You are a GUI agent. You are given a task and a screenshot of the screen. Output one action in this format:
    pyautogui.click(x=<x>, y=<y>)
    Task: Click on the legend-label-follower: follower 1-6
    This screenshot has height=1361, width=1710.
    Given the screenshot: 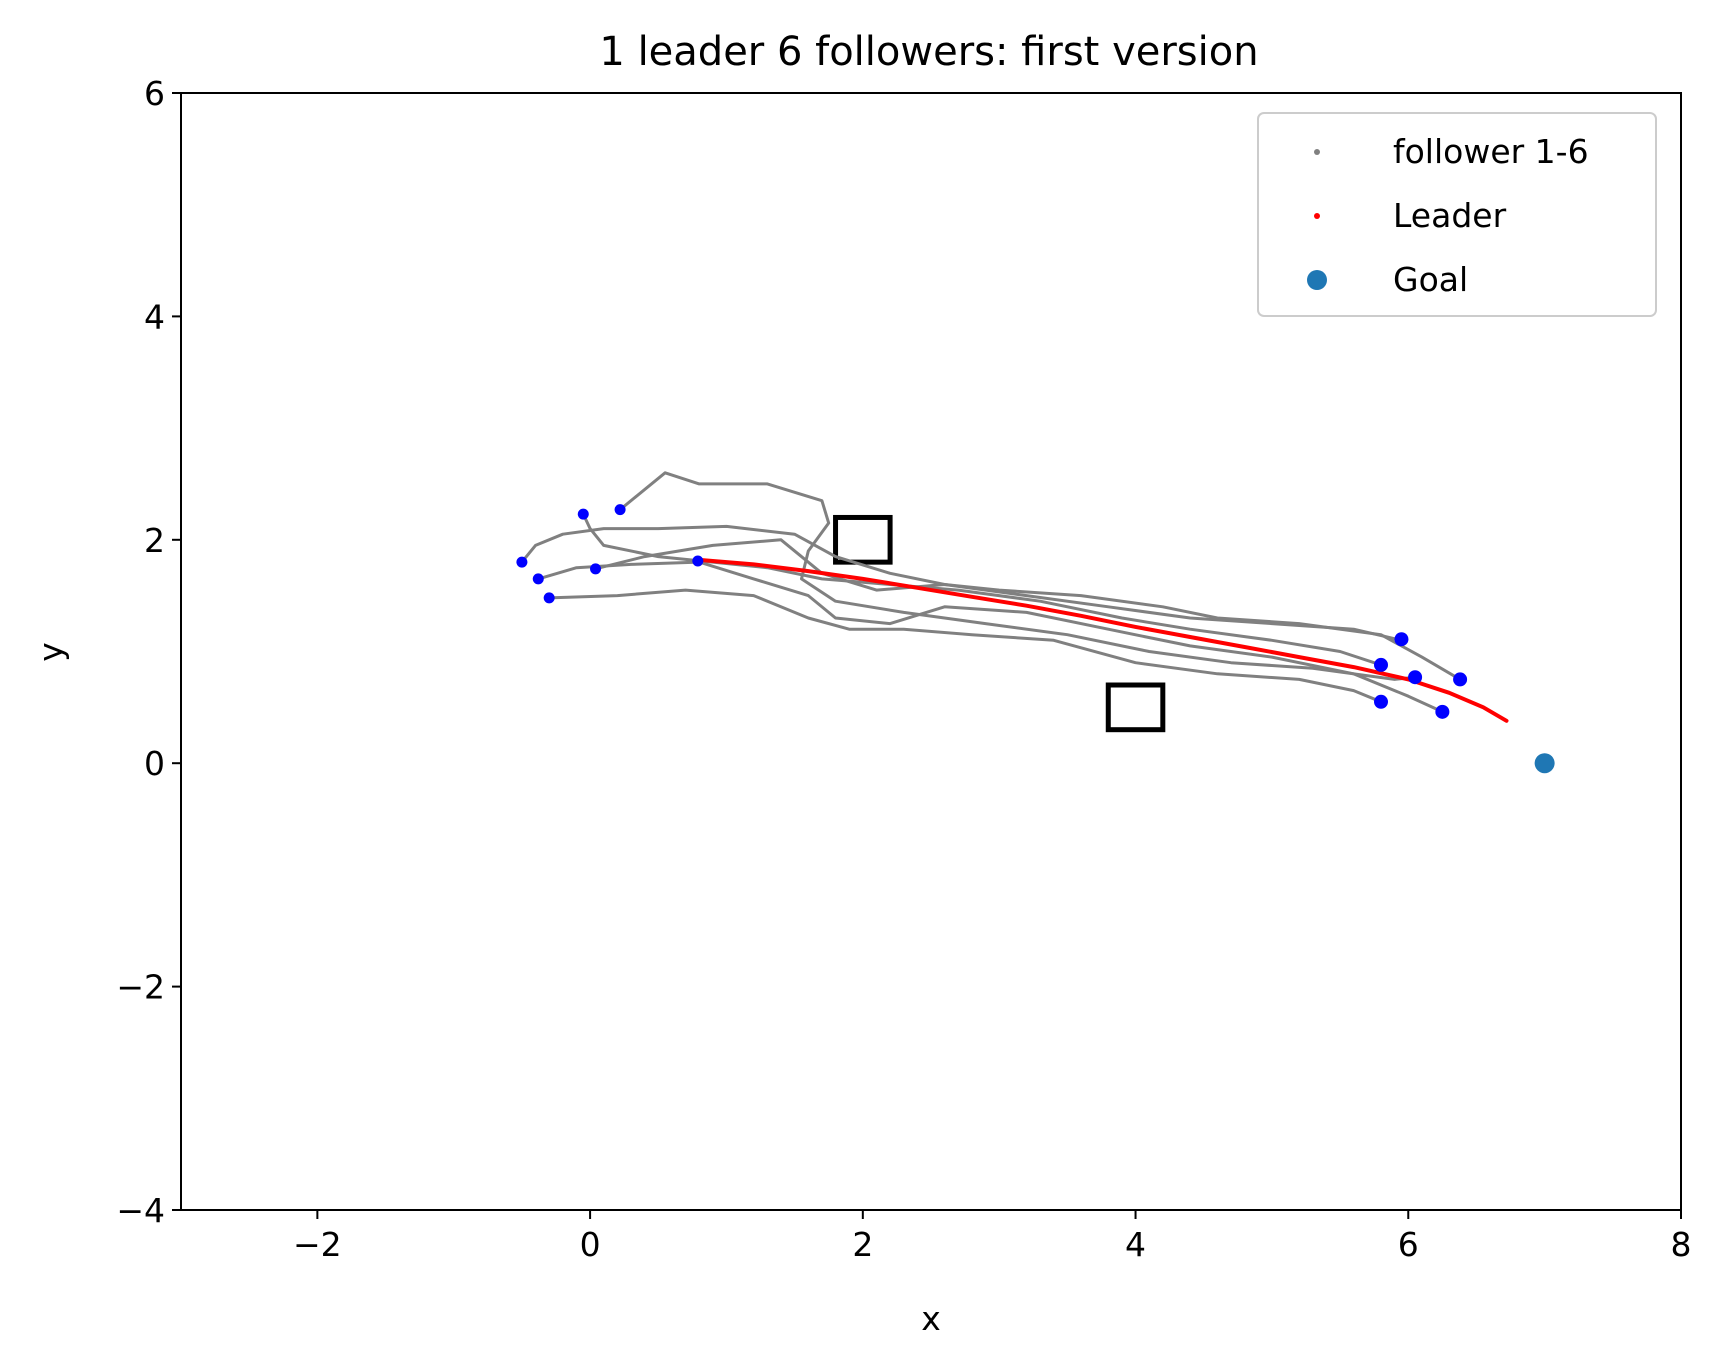 What is the action you would take?
    pyautogui.click(x=1491, y=151)
    